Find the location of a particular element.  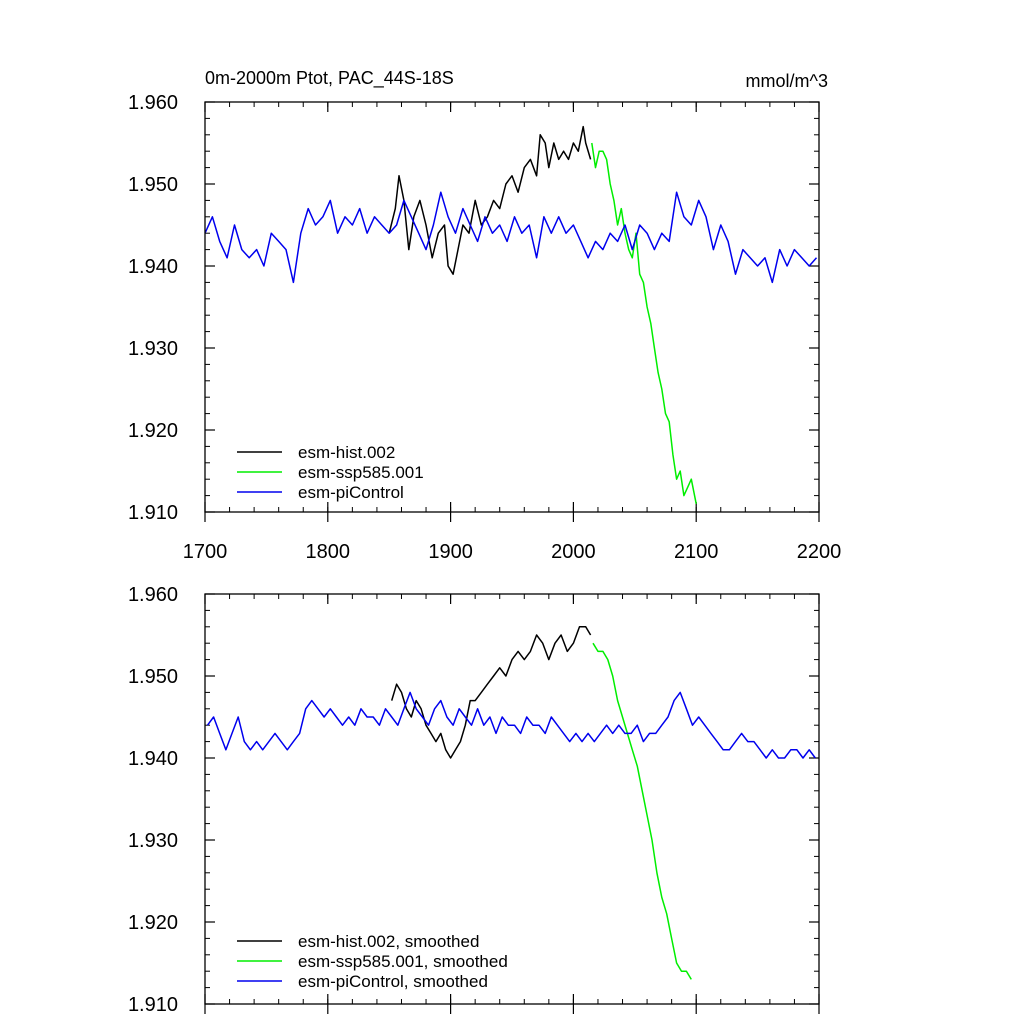

x-tick-label: 2000 is located at coordinates (573, 552).